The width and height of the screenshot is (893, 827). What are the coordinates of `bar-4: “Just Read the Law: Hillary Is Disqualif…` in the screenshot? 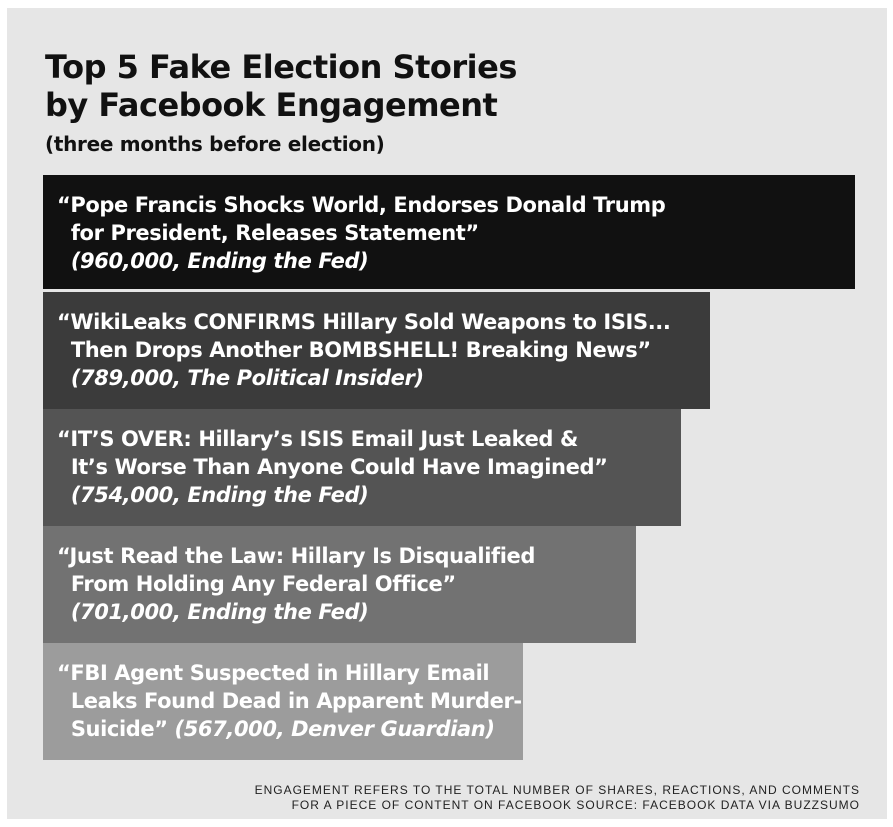 It's located at (339, 584).